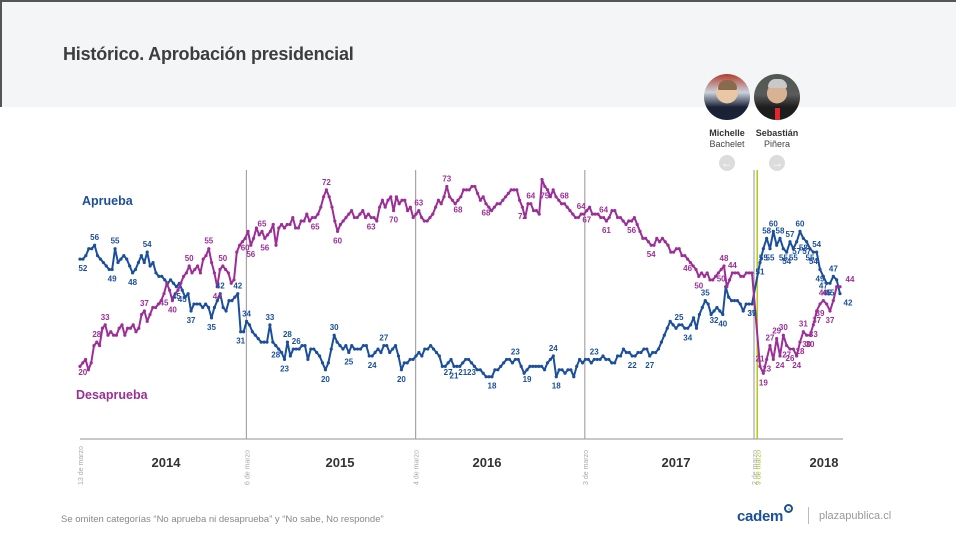 This screenshot has height=537, width=956. I want to click on data-label: 33, so click(269, 317).